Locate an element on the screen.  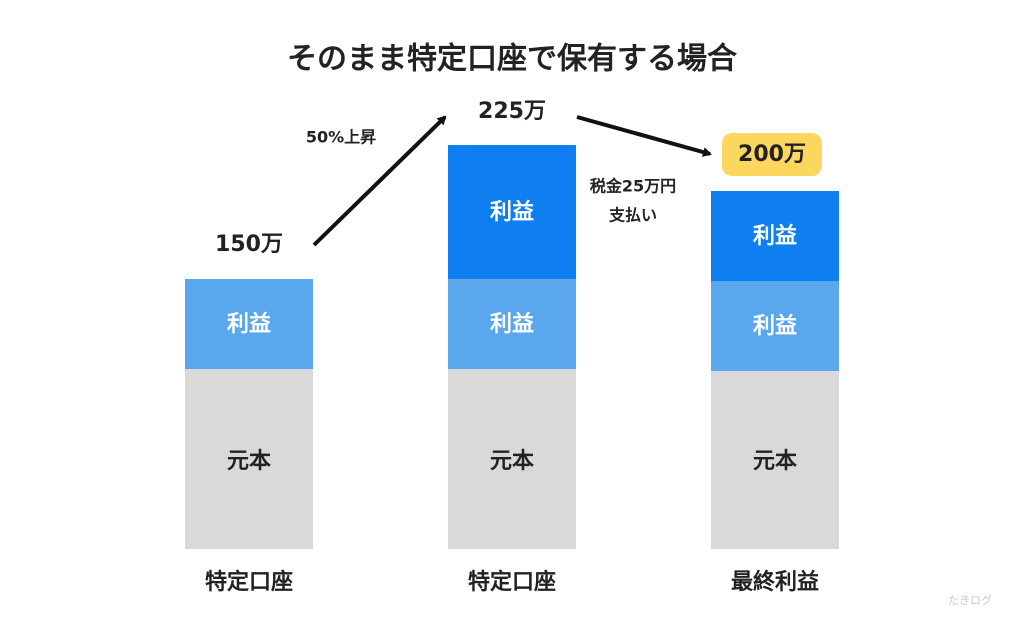
column-label: 最終利益 is located at coordinates (775, 582).